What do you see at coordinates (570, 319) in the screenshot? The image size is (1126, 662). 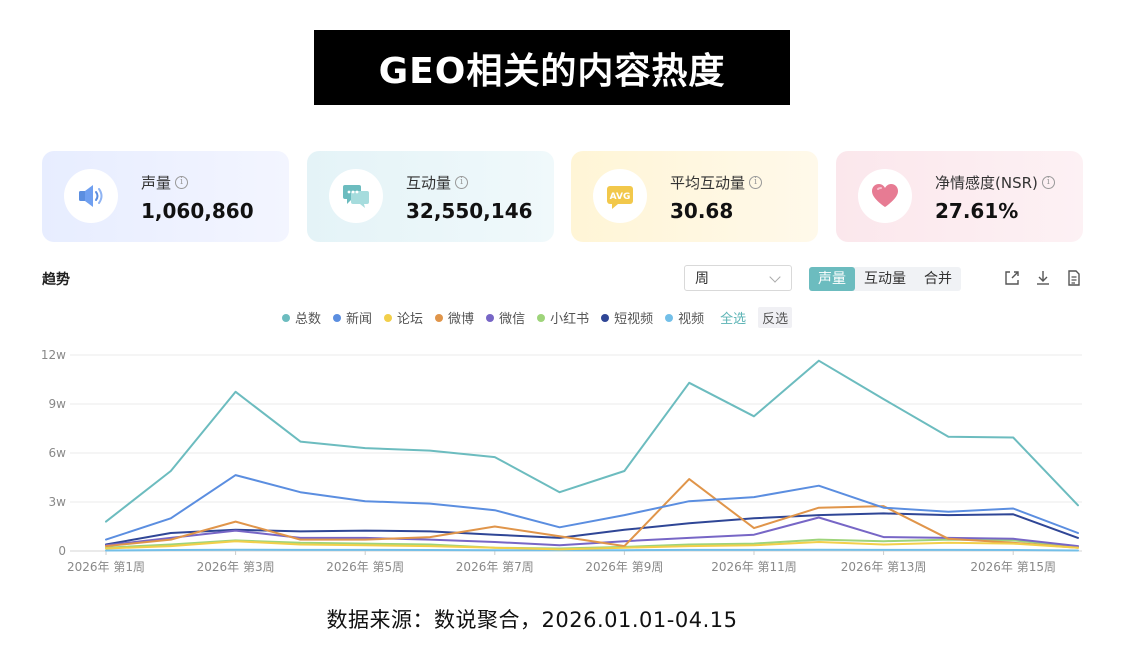 I see `legend-label: 小红书` at bounding box center [570, 319].